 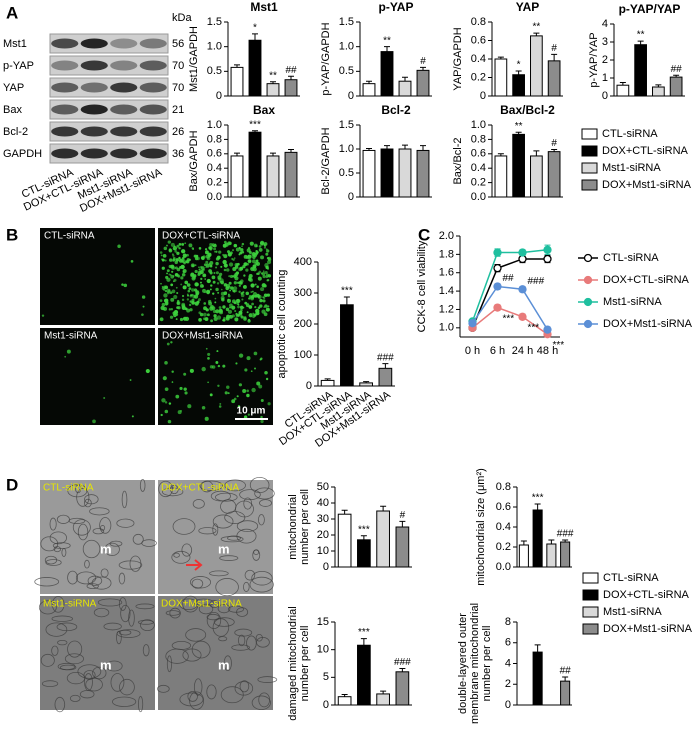 I want to click on y-tick-label: 1.0, so click(x=214, y=47).